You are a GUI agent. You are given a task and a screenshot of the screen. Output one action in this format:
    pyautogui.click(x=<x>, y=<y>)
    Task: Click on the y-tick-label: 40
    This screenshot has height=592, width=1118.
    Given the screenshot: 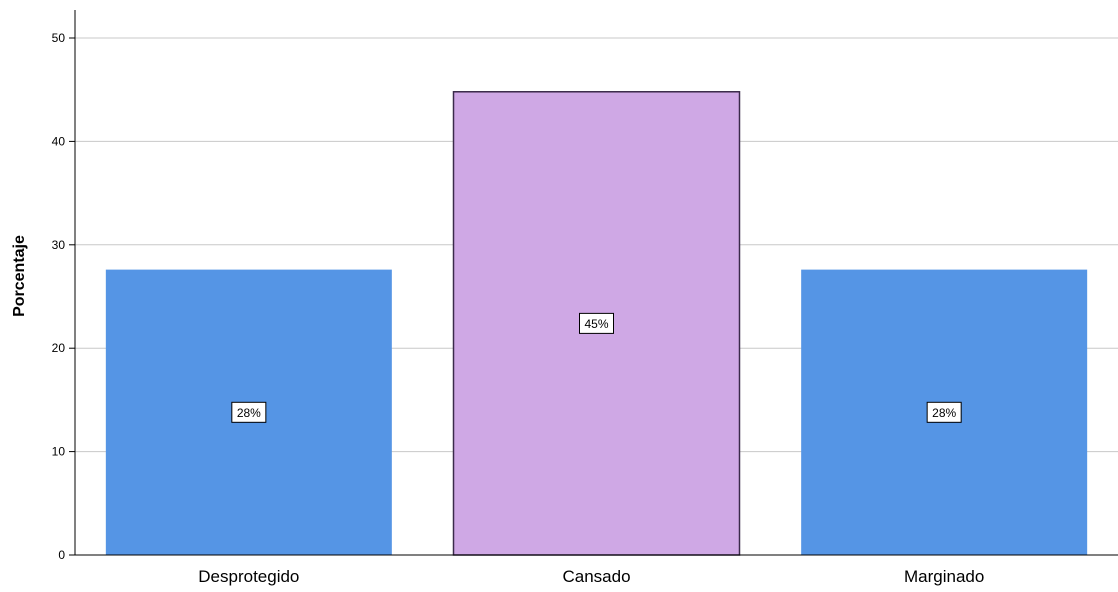 What is the action you would take?
    pyautogui.click(x=59, y=141)
    